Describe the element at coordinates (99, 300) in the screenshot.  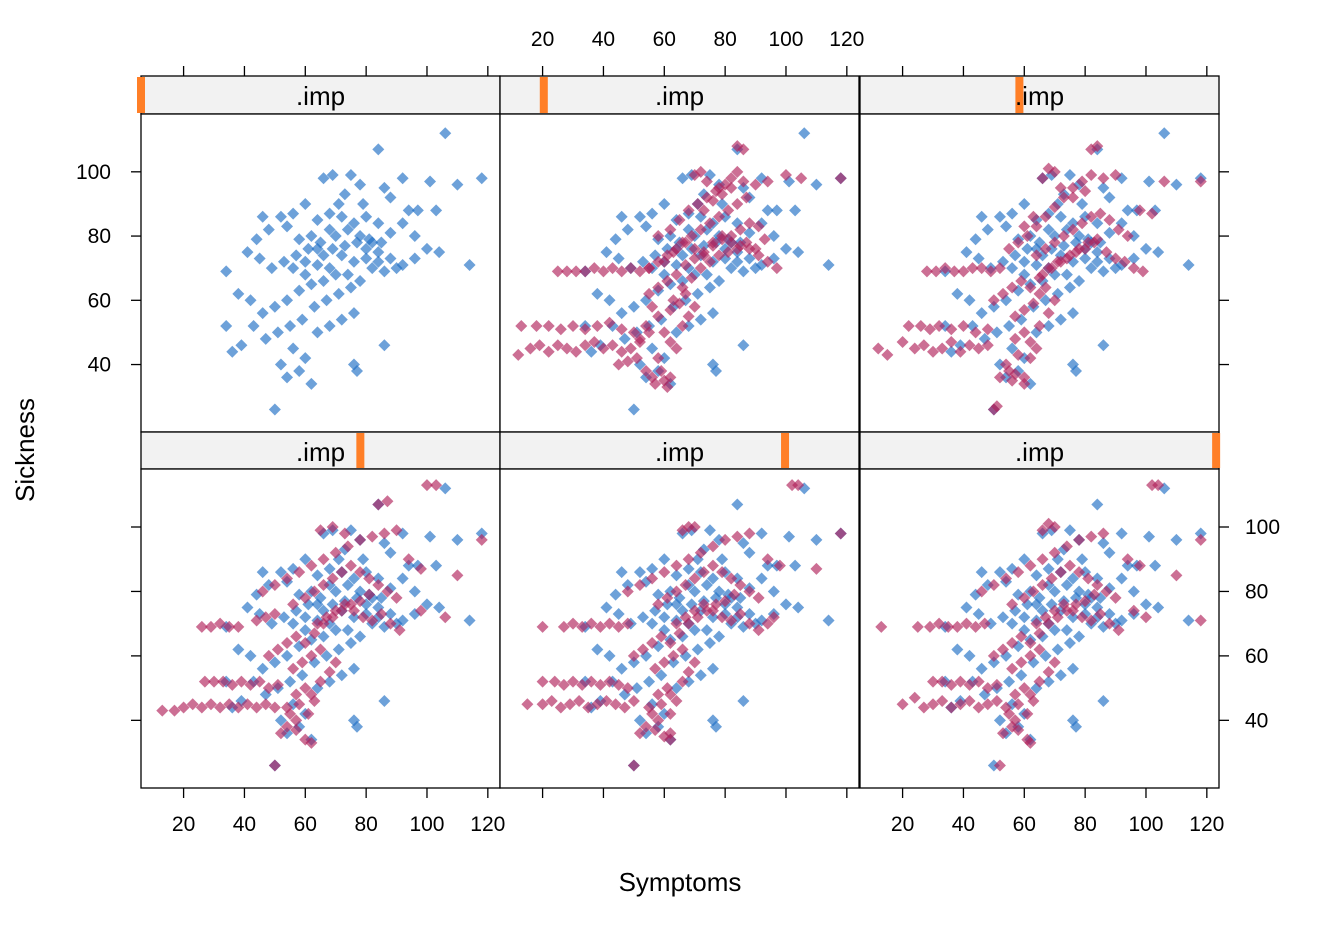
I see `y-tick-label: 60` at that location.